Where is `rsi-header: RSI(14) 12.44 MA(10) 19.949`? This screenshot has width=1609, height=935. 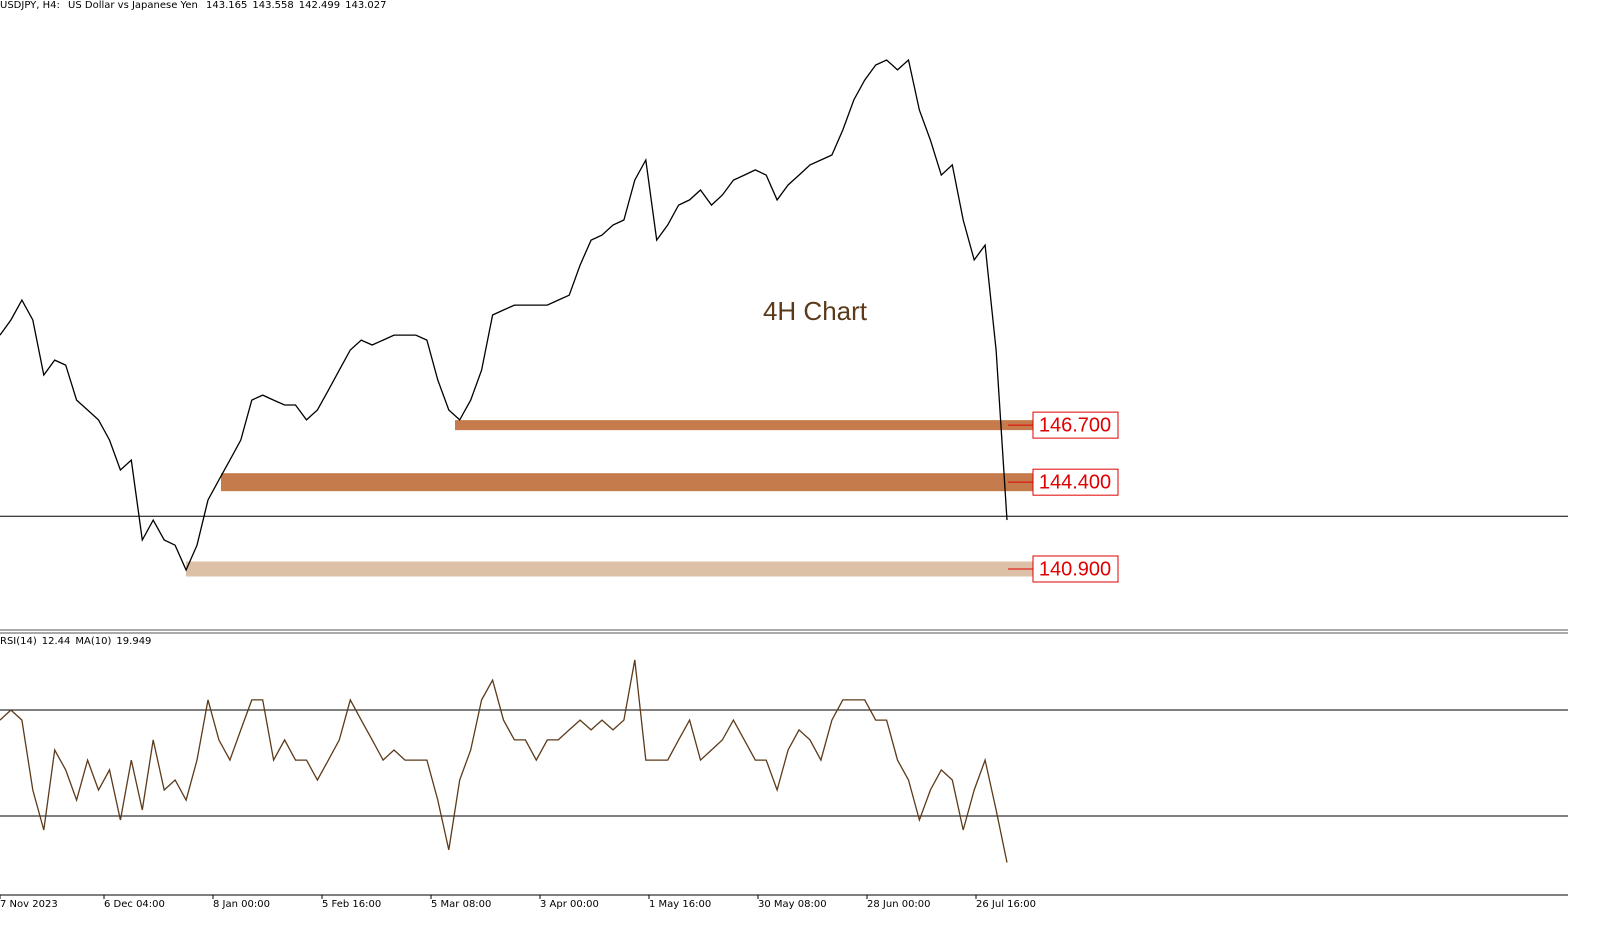
rsi-header: RSI(14) 12.44 MA(10) 19.949 is located at coordinates (78, 641).